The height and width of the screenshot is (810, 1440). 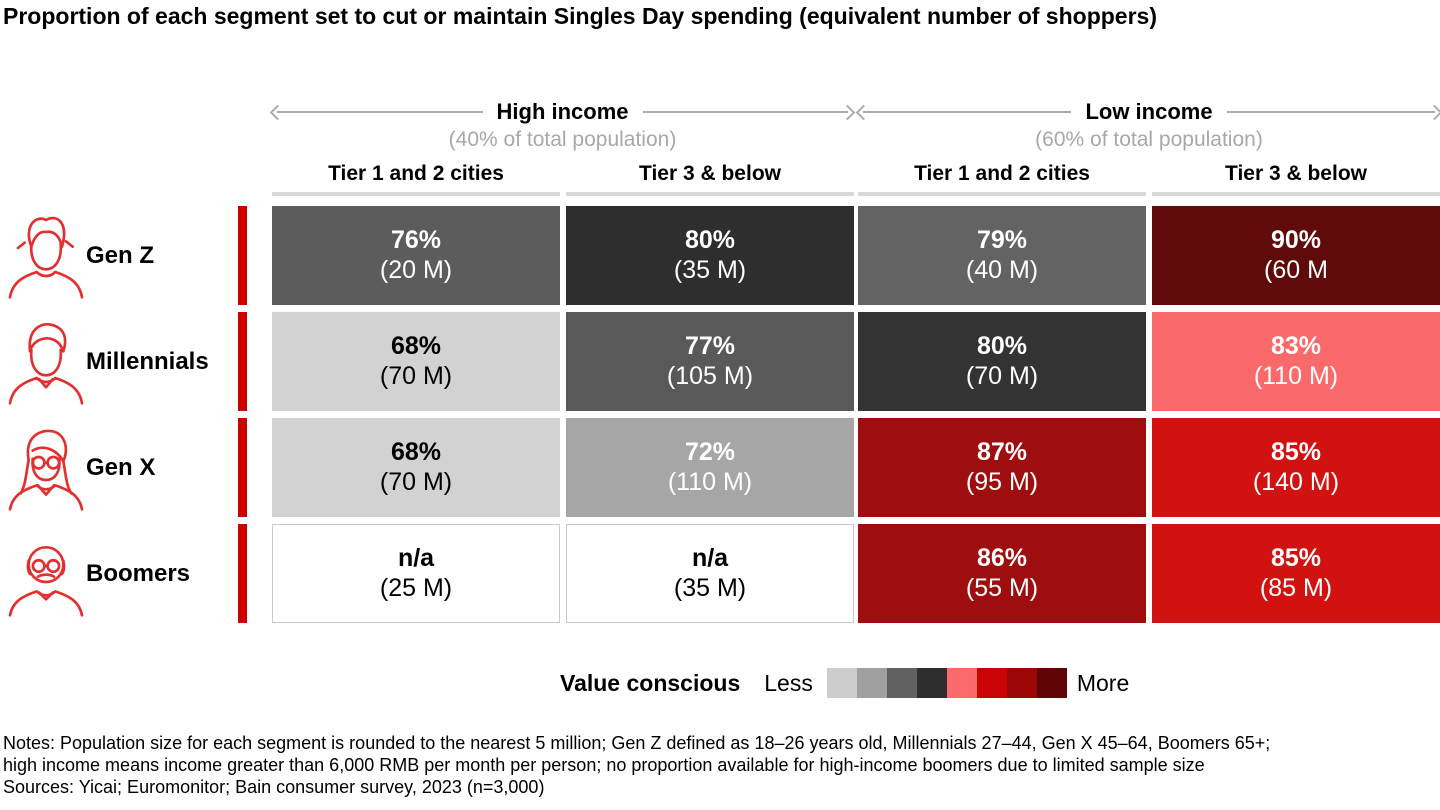 What do you see at coordinates (46, 256) in the screenshot?
I see `gen-z-icon` at bounding box center [46, 256].